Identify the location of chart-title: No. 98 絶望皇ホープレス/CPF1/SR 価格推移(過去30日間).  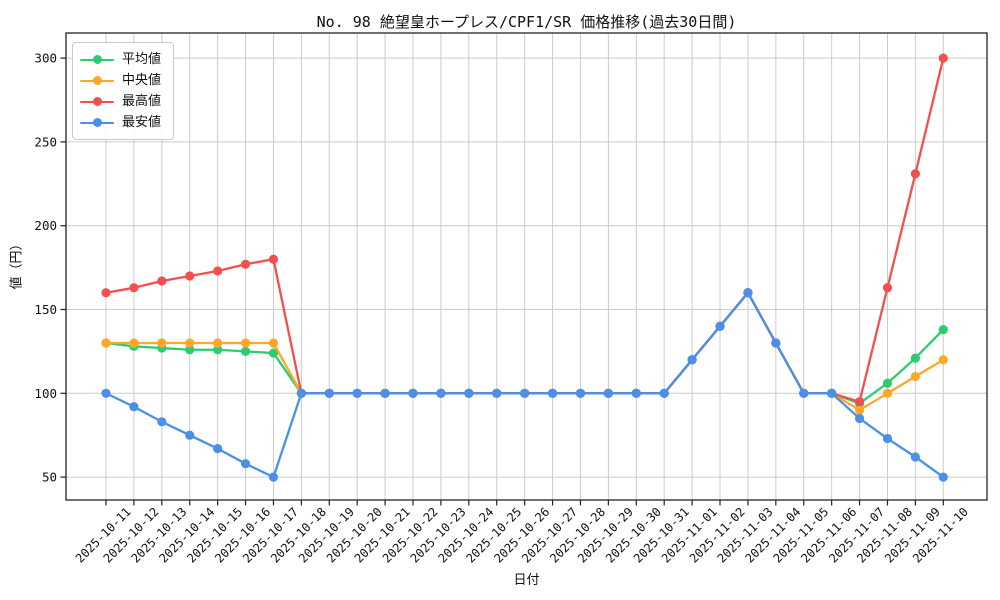
(526, 22).